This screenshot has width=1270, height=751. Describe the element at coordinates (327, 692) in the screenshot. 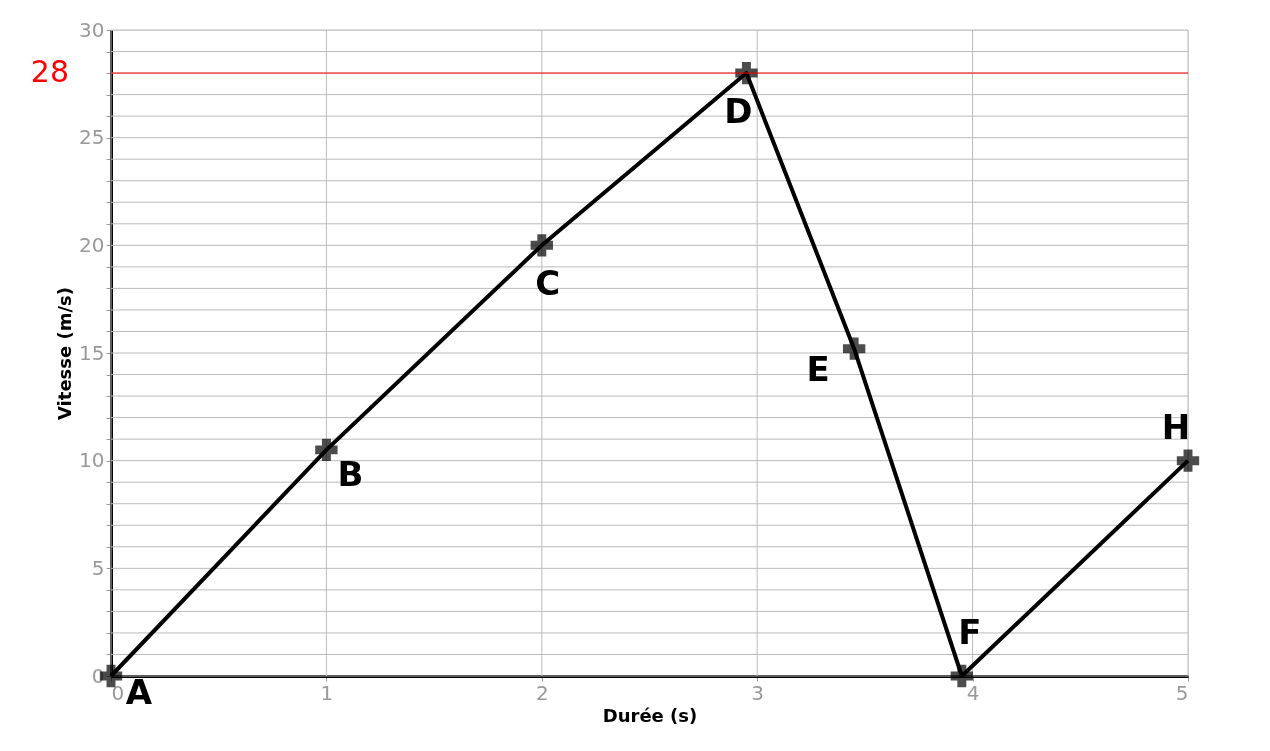

I see `x-tick-label: 1` at that location.